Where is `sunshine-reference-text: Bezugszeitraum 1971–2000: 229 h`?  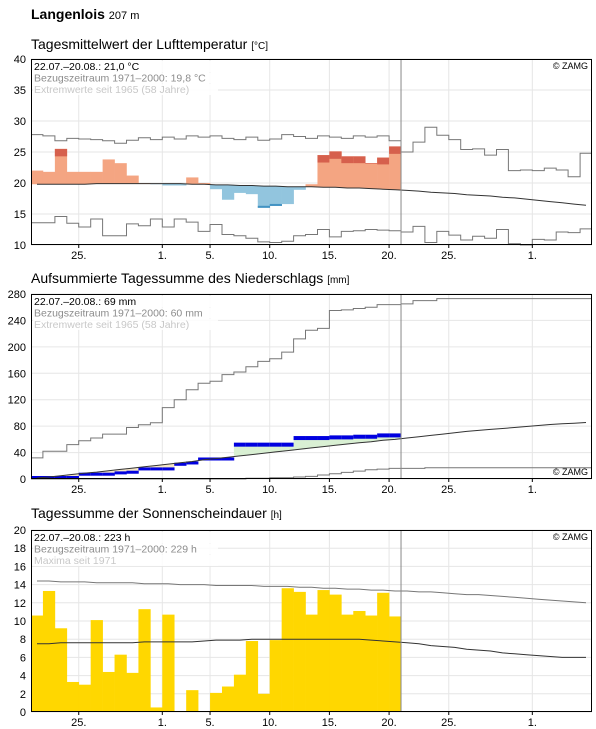
sunshine-reference-text: Bezugszeitraum 1971–2000: 229 h is located at coordinates (115, 550).